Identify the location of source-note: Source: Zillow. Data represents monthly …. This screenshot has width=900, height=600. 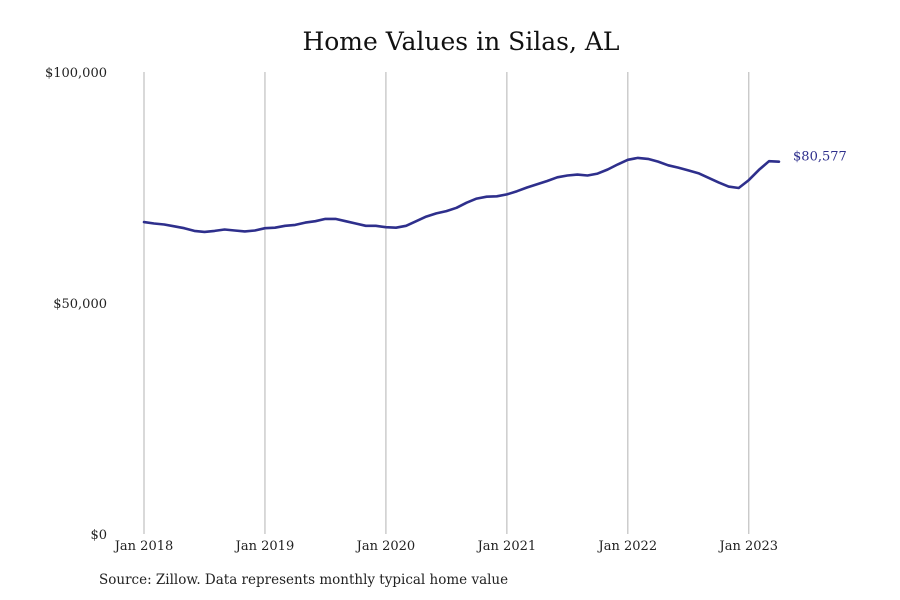
(304, 580).